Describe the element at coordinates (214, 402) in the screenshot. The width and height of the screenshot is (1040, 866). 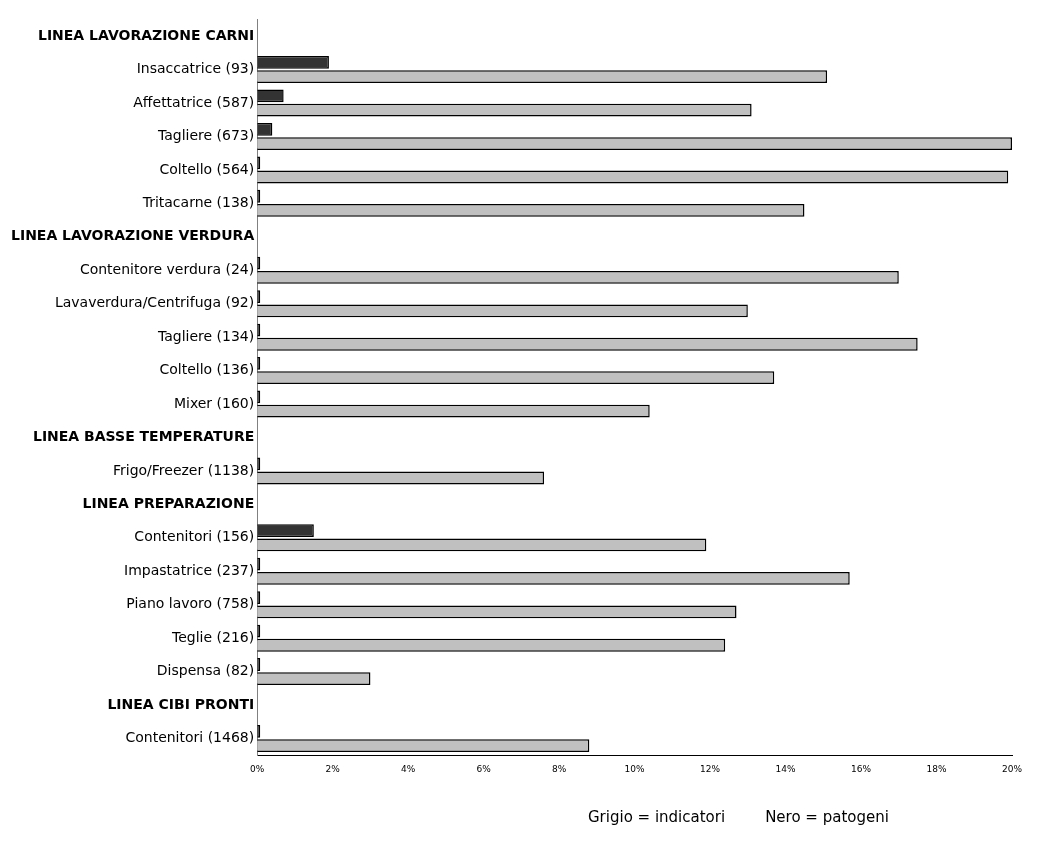
I see `y-tick-label: Mixer (160)` at that location.